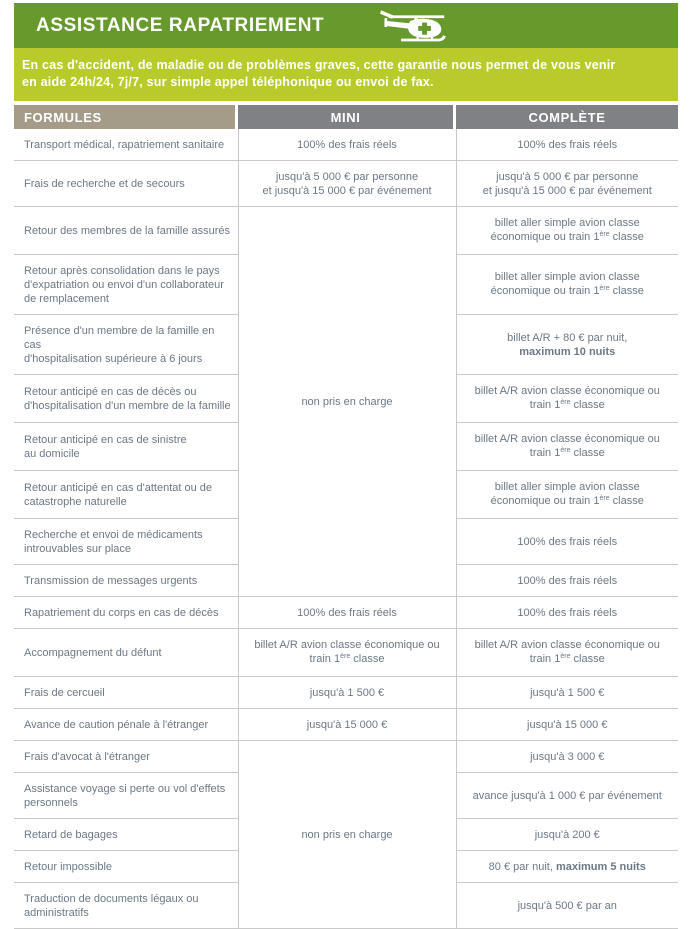 This screenshot has height=929, width=696. What do you see at coordinates (126, 652) in the screenshot?
I see `row-label: Accompagnement du défunt` at bounding box center [126, 652].